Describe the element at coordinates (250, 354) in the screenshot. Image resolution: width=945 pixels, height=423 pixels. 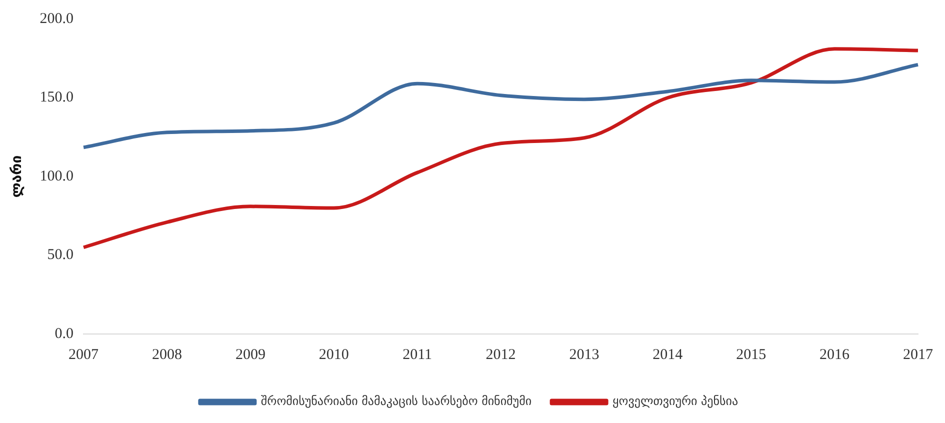
I see `x-tick-label: 2009` at that location.